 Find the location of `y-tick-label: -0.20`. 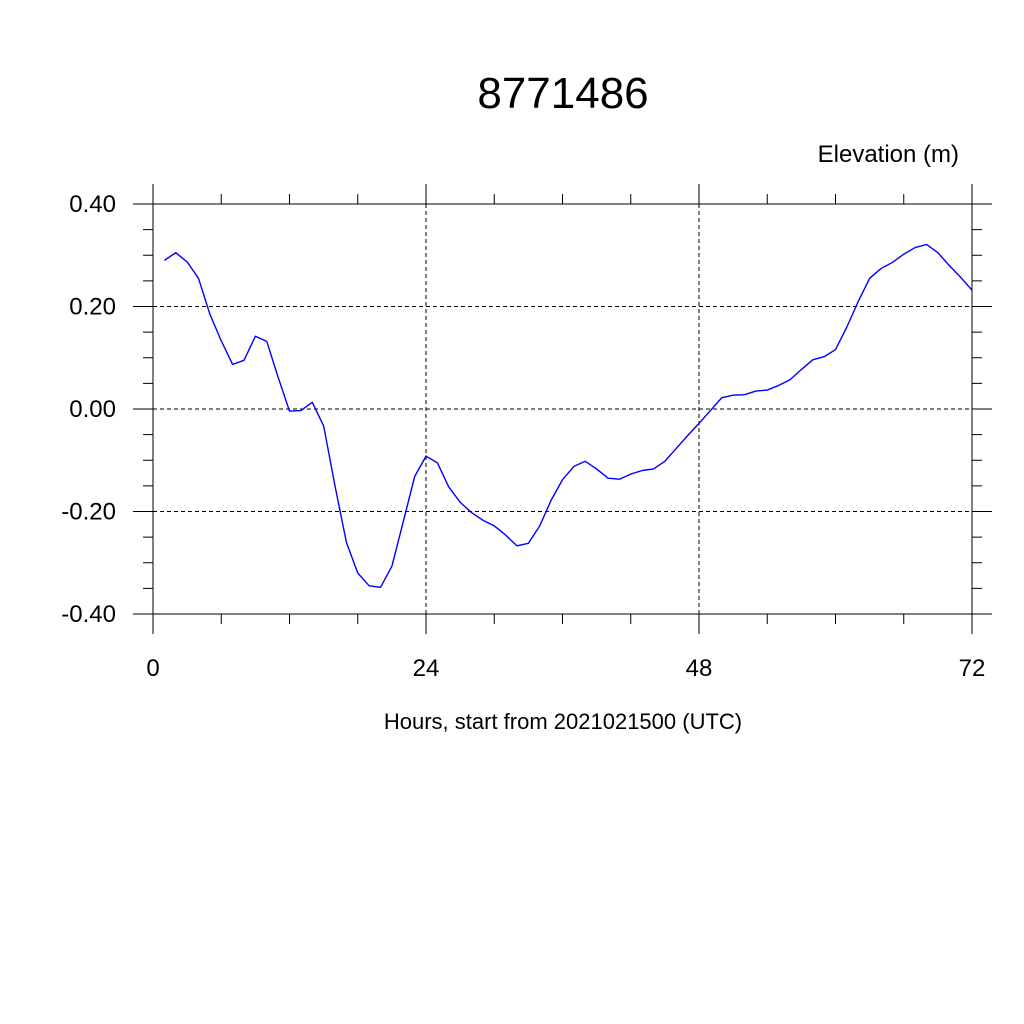

y-tick-label: -0.20 is located at coordinates (88, 512).